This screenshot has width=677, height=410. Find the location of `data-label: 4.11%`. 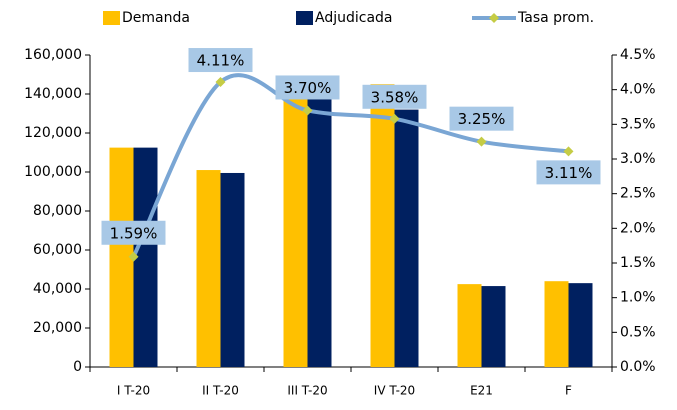

data-label: 4.11% is located at coordinates (221, 61).